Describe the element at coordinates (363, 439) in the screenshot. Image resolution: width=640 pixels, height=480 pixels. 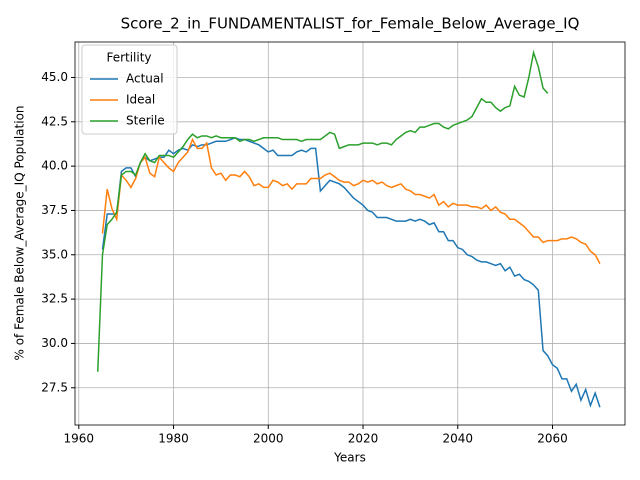
I see `x-tick-label: 2020` at that location.